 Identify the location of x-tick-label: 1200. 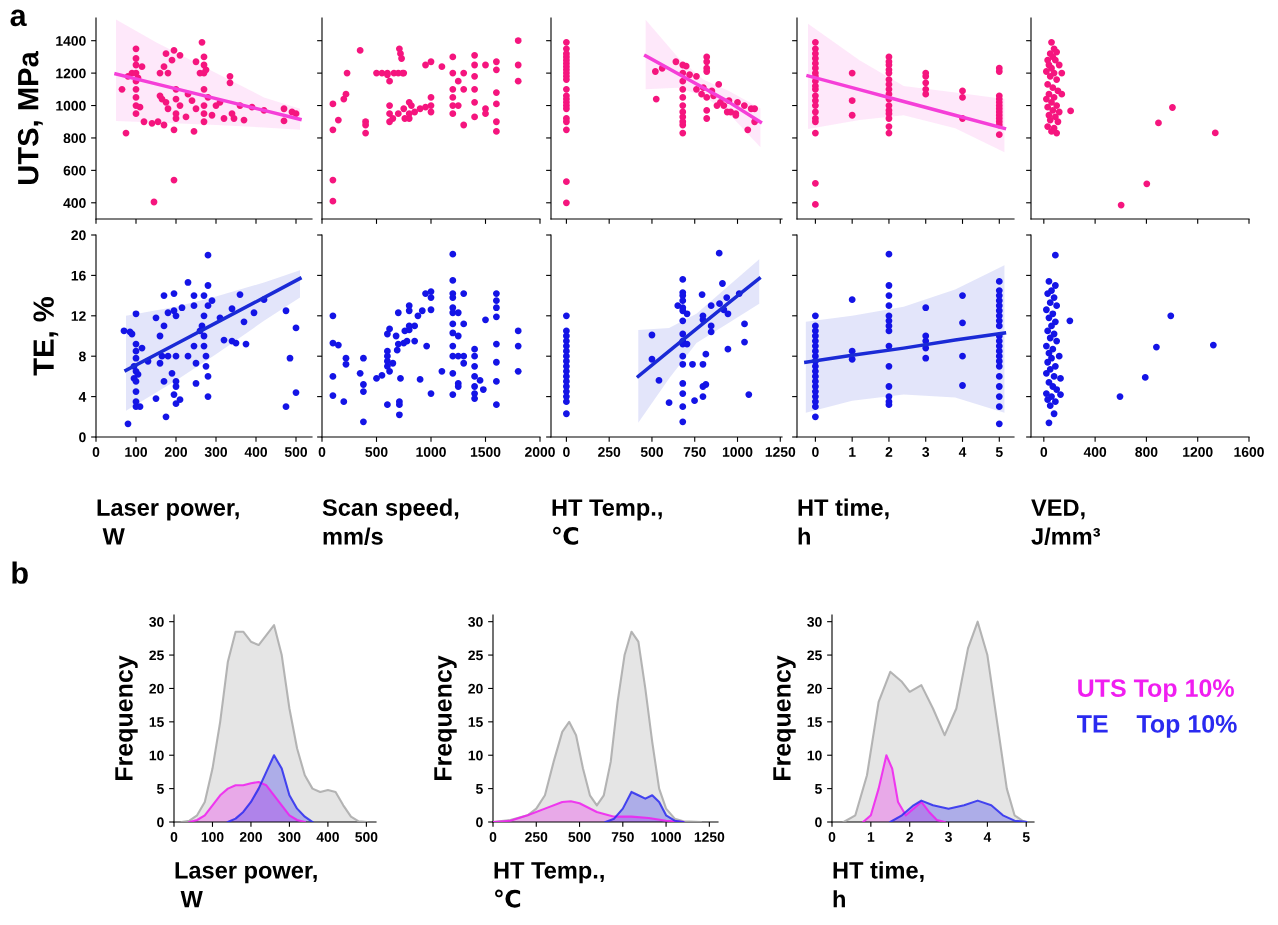
(1198, 452).